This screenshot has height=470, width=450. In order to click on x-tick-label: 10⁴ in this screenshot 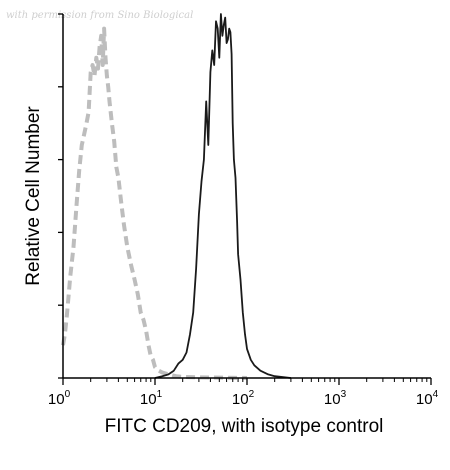, I will do `click(427, 398)`.